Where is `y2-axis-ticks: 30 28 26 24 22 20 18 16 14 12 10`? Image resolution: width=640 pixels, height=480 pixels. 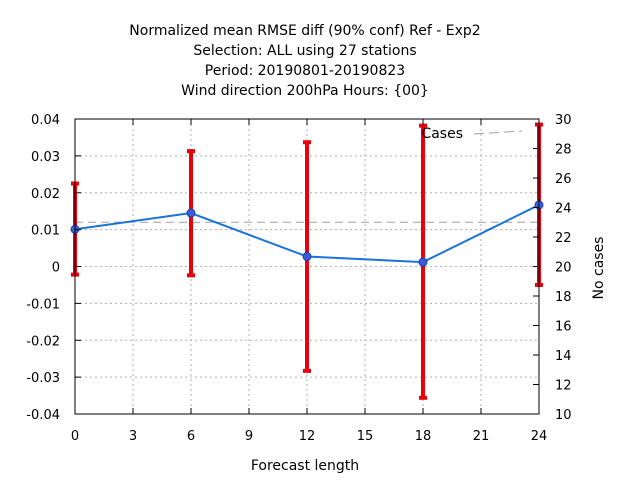
y2-axis-ticks: 30 28 26 24 22 20 18 16 14 12 10 is located at coordinates (552, 268).